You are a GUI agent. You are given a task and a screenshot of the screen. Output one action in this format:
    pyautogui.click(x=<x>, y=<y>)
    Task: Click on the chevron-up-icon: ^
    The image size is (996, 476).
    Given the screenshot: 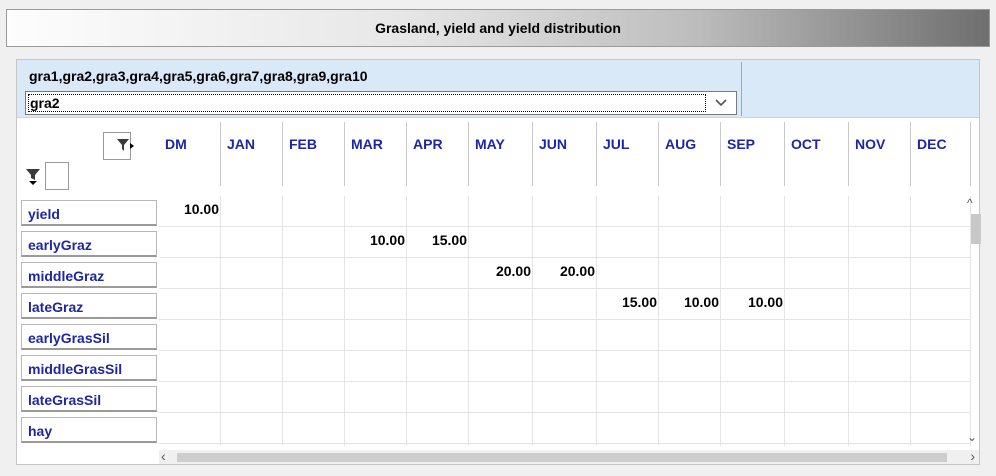 What is the action you would take?
    pyautogui.click(x=970, y=203)
    